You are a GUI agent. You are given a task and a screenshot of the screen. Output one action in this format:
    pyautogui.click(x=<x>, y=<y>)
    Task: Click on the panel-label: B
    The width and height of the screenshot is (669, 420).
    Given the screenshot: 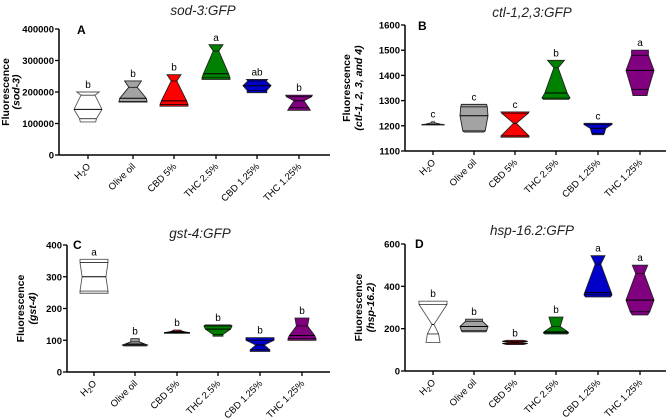 What is the action you would take?
    pyautogui.click(x=422, y=26)
    